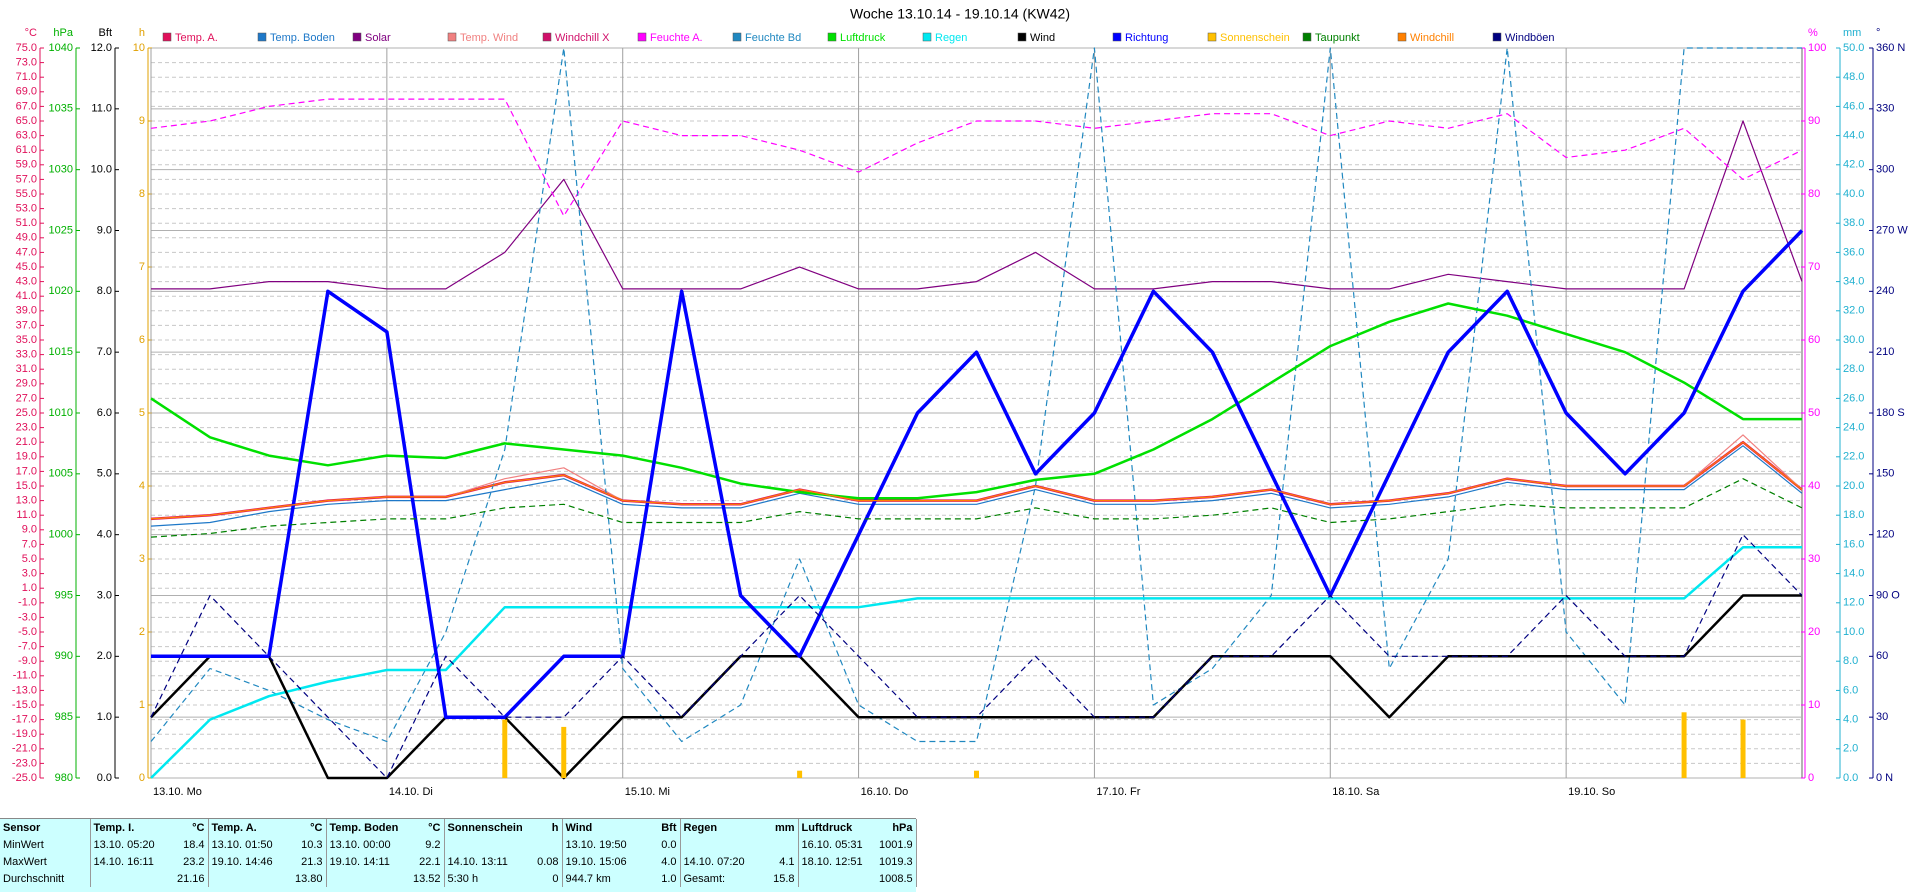 The image size is (1920, 892). Describe the element at coordinates (61, 535) in the screenshot. I see `y-tick-label: 1000` at that location.